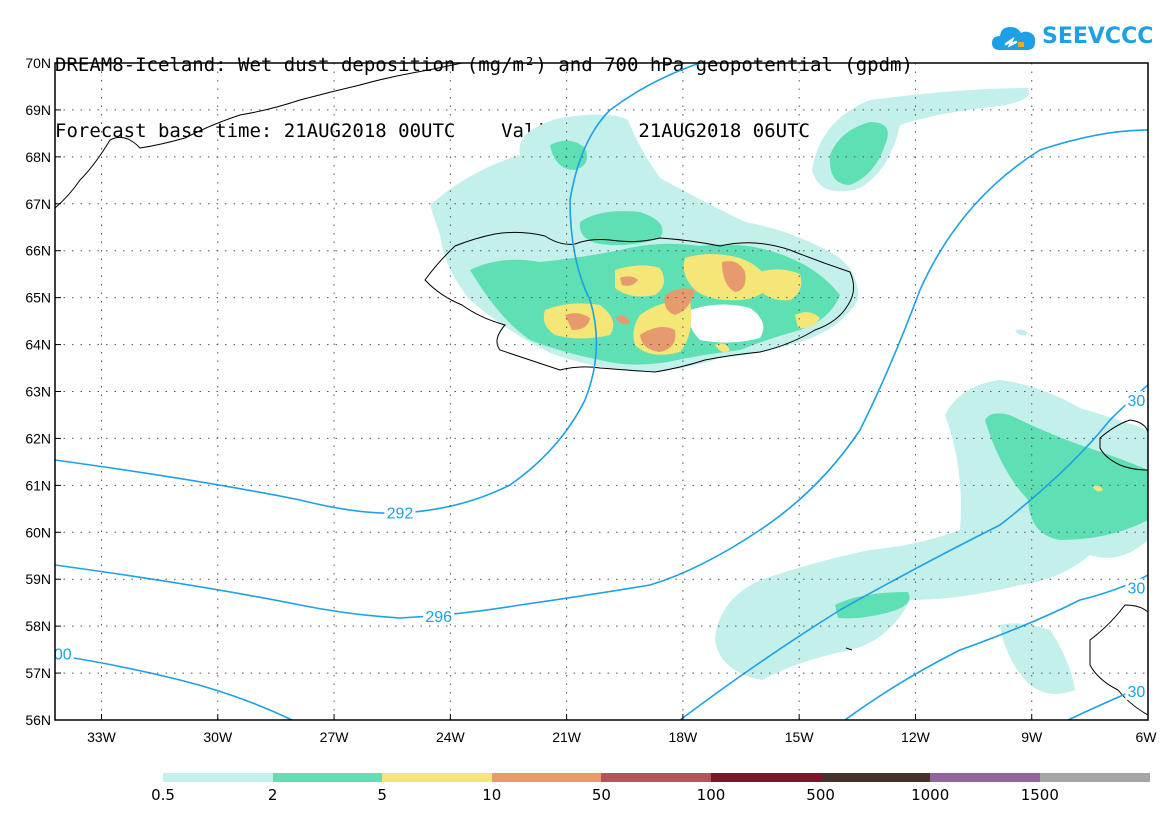 The height and width of the screenshot is (815, 1175). What do you see at coordinates (726, 323) in the screenshot?
I see `deposition-gap` at bounding box center [726, 323].